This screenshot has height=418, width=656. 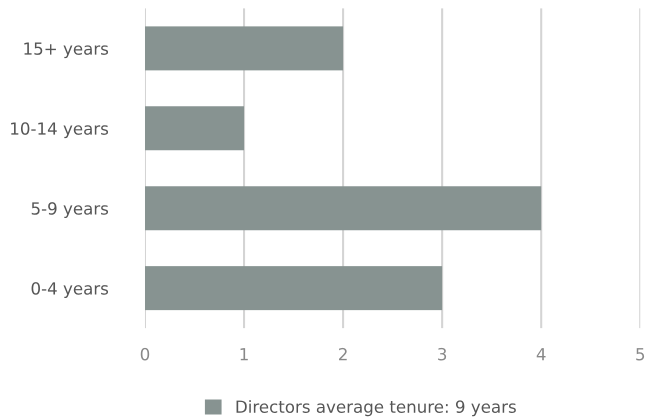 What do you see at coordinates (376, 408) in the screenshot?
I see `legend-label: Directors average tenure: 9 years` at bounding box center [376, 408].